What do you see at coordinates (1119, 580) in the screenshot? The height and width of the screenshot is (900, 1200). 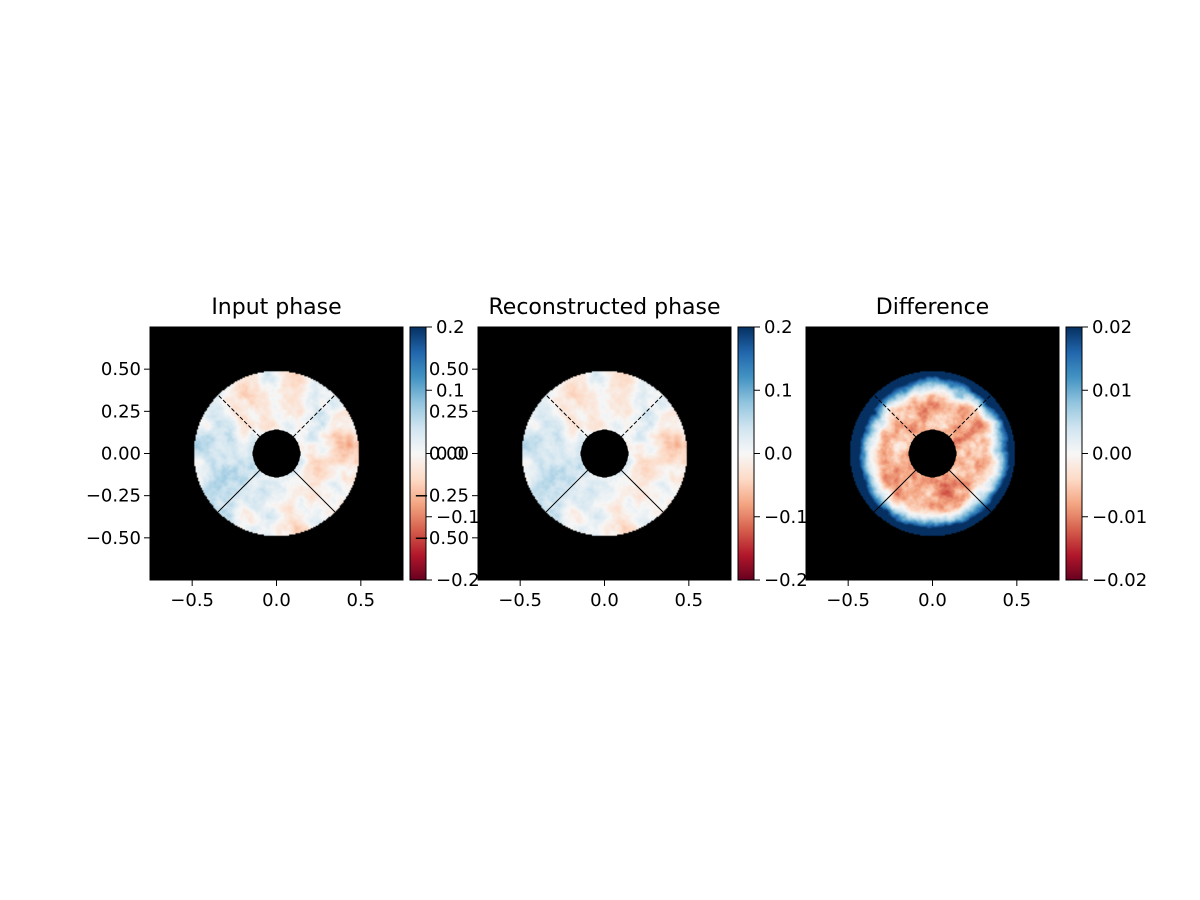 I see `colorbar-tick-label: −0.02` at bounding box center [1119, 580].